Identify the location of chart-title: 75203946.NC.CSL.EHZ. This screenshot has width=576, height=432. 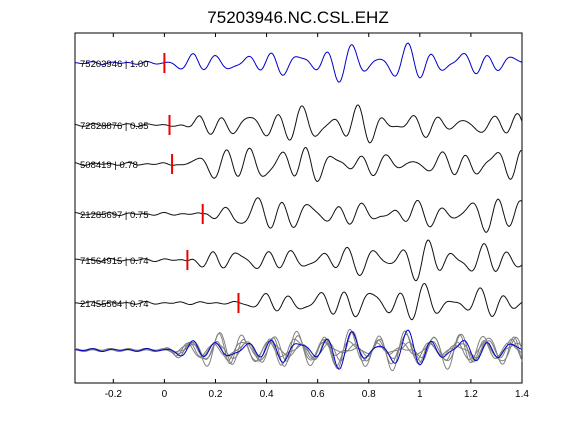
(297, 17).